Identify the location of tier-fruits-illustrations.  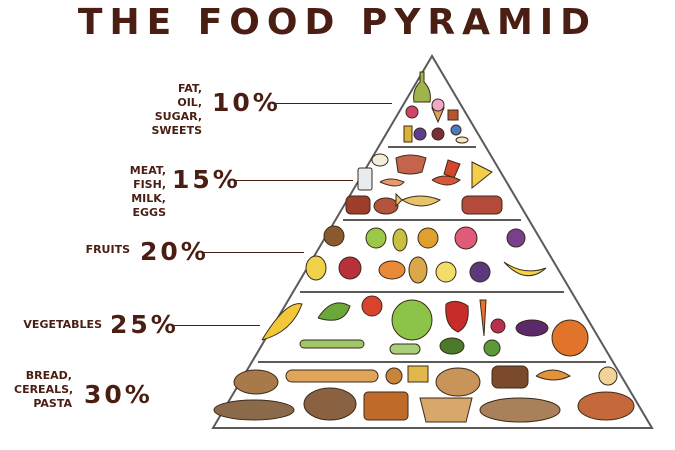
(426, 254).